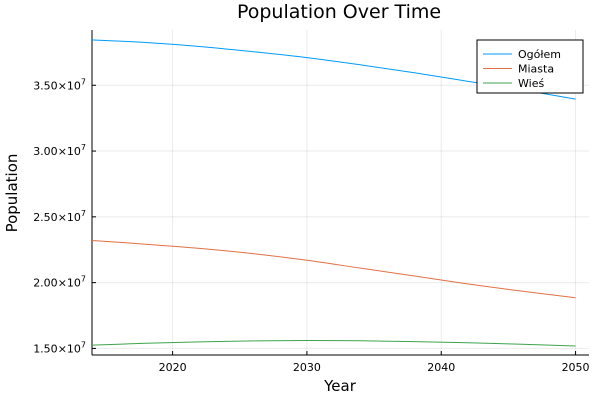 This screenshot has width=600, height=400. I want to click on legend-box, so click(530, 66).